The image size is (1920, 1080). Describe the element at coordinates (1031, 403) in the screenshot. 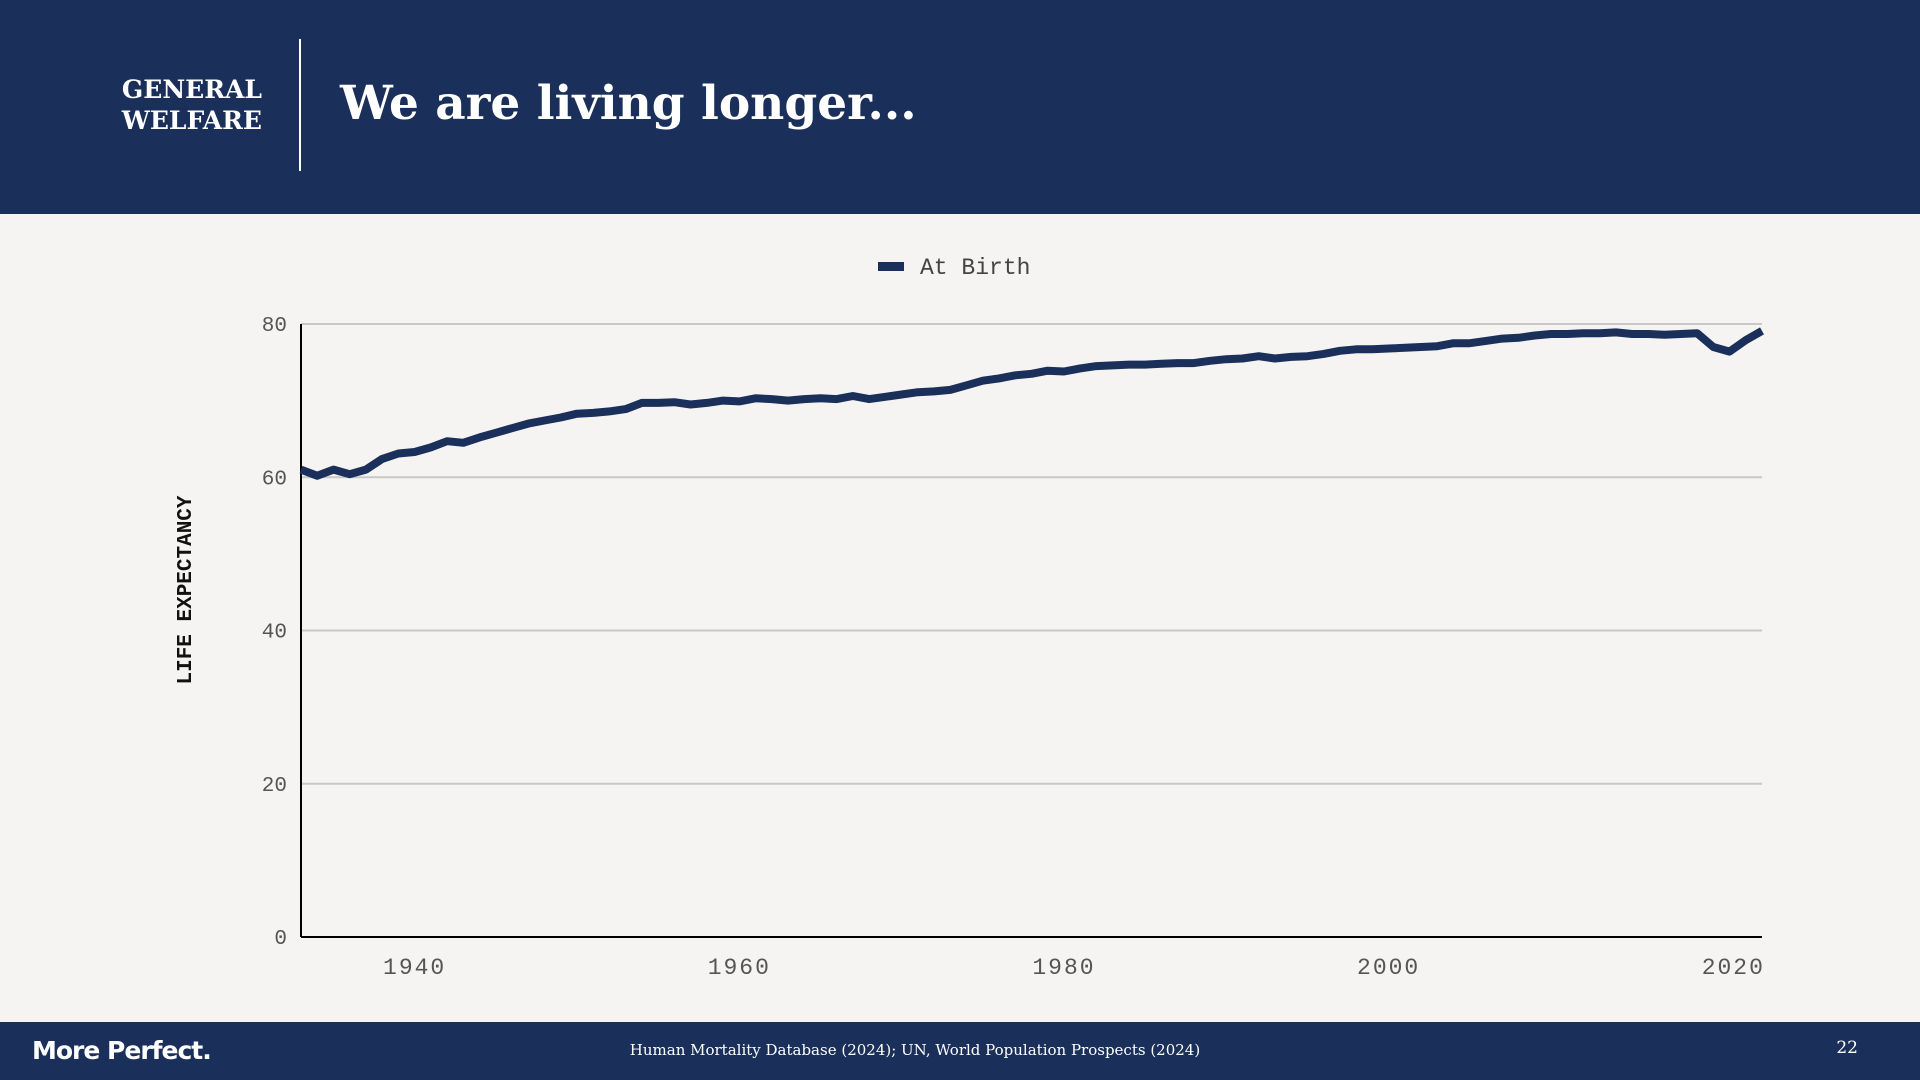

I see `series-line-at-birth` at that location.